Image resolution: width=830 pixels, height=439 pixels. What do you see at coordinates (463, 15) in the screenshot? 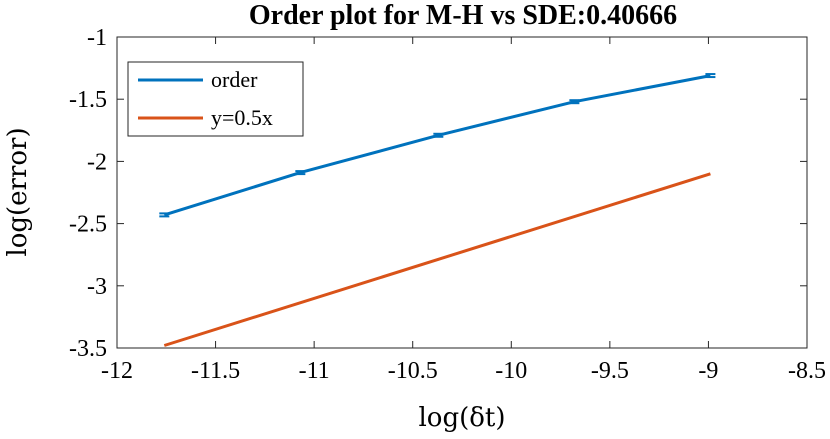
I see `chart-title: Order plot for M-H vs SDE:0.40666` at bounding box center [463, 15].